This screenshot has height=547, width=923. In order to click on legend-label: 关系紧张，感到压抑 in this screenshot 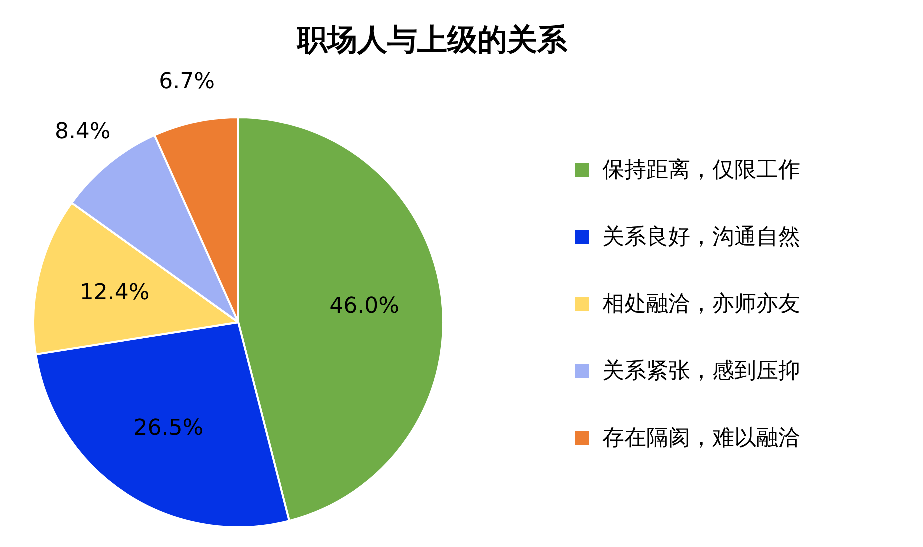, I will do `click(701, 371)`.